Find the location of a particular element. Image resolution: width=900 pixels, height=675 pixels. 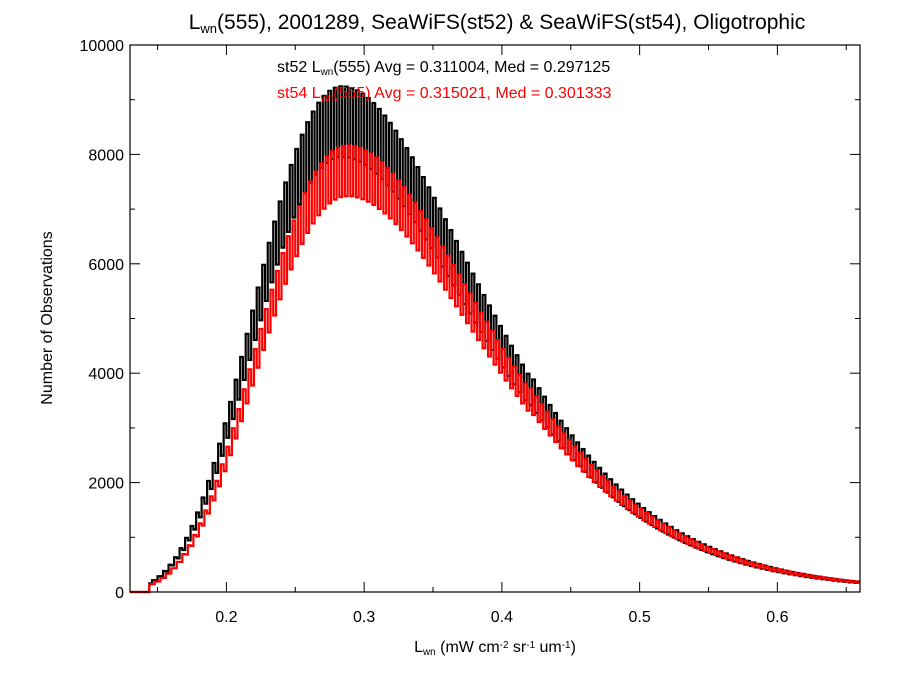

y-tick-label: 8000 is located at coordinates (106, 155).